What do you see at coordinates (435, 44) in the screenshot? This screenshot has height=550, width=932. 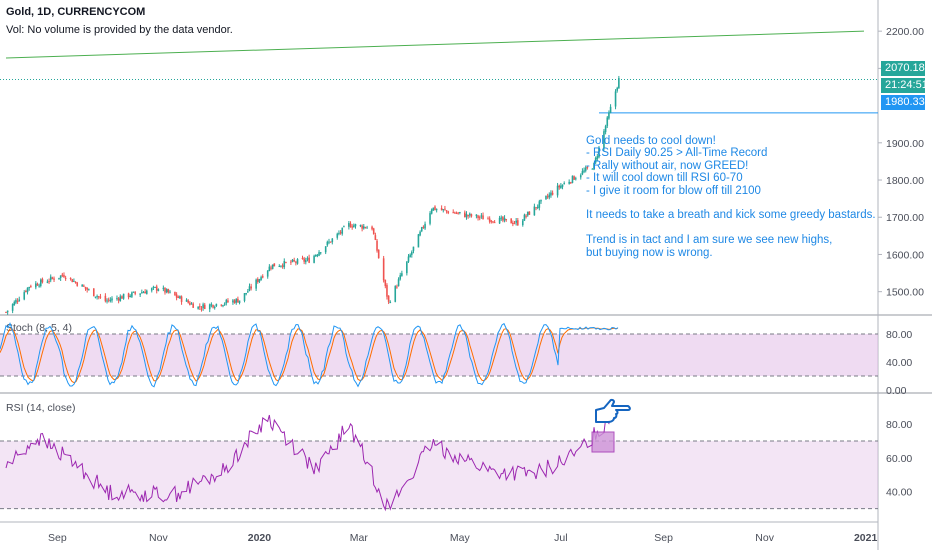 I see `trend-line` at bounding box center [435, 44].